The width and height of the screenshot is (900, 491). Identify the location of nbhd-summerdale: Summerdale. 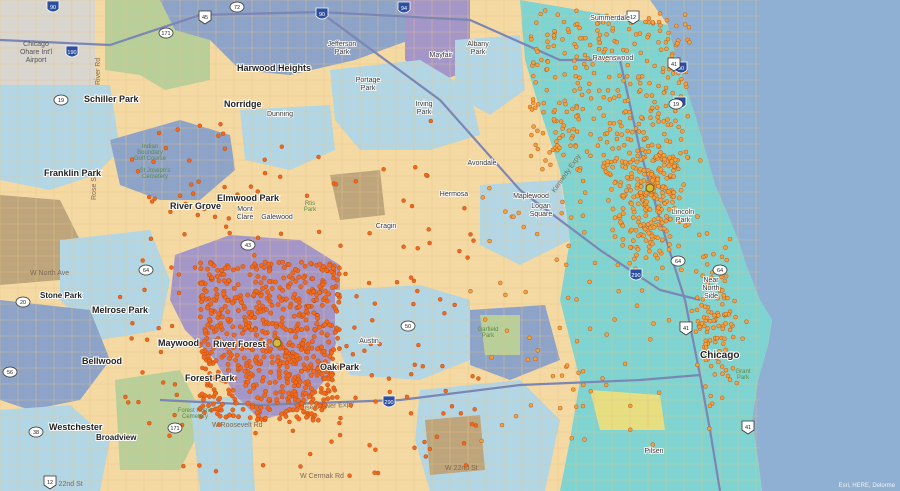
(610, 18).